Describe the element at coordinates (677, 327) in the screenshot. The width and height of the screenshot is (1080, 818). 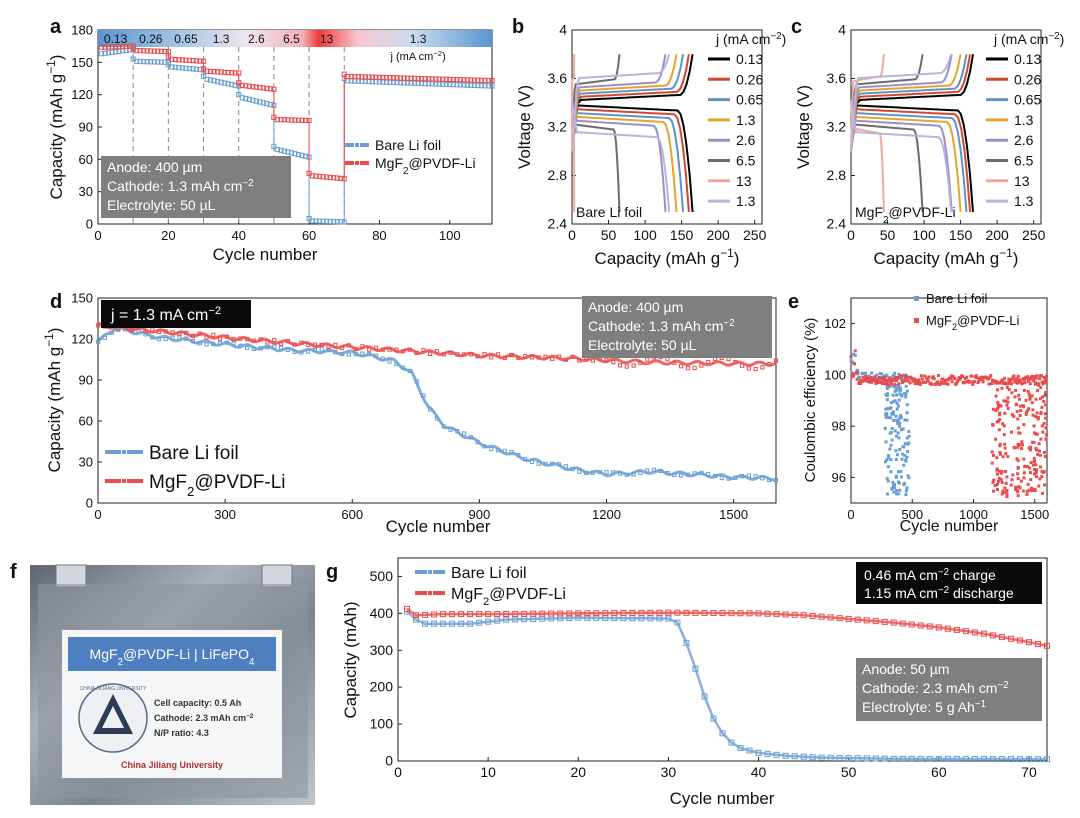
I see `info-box` at that location.